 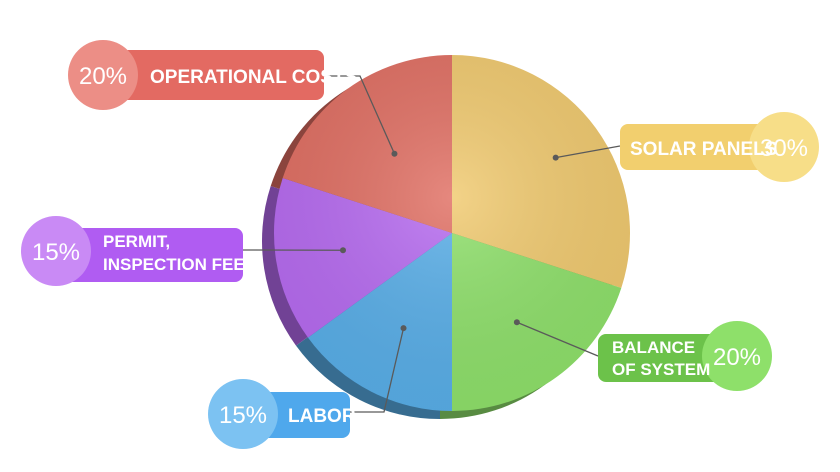 I want to click on slice-label: SOLAR PANELS, so click(x=703, y=149).